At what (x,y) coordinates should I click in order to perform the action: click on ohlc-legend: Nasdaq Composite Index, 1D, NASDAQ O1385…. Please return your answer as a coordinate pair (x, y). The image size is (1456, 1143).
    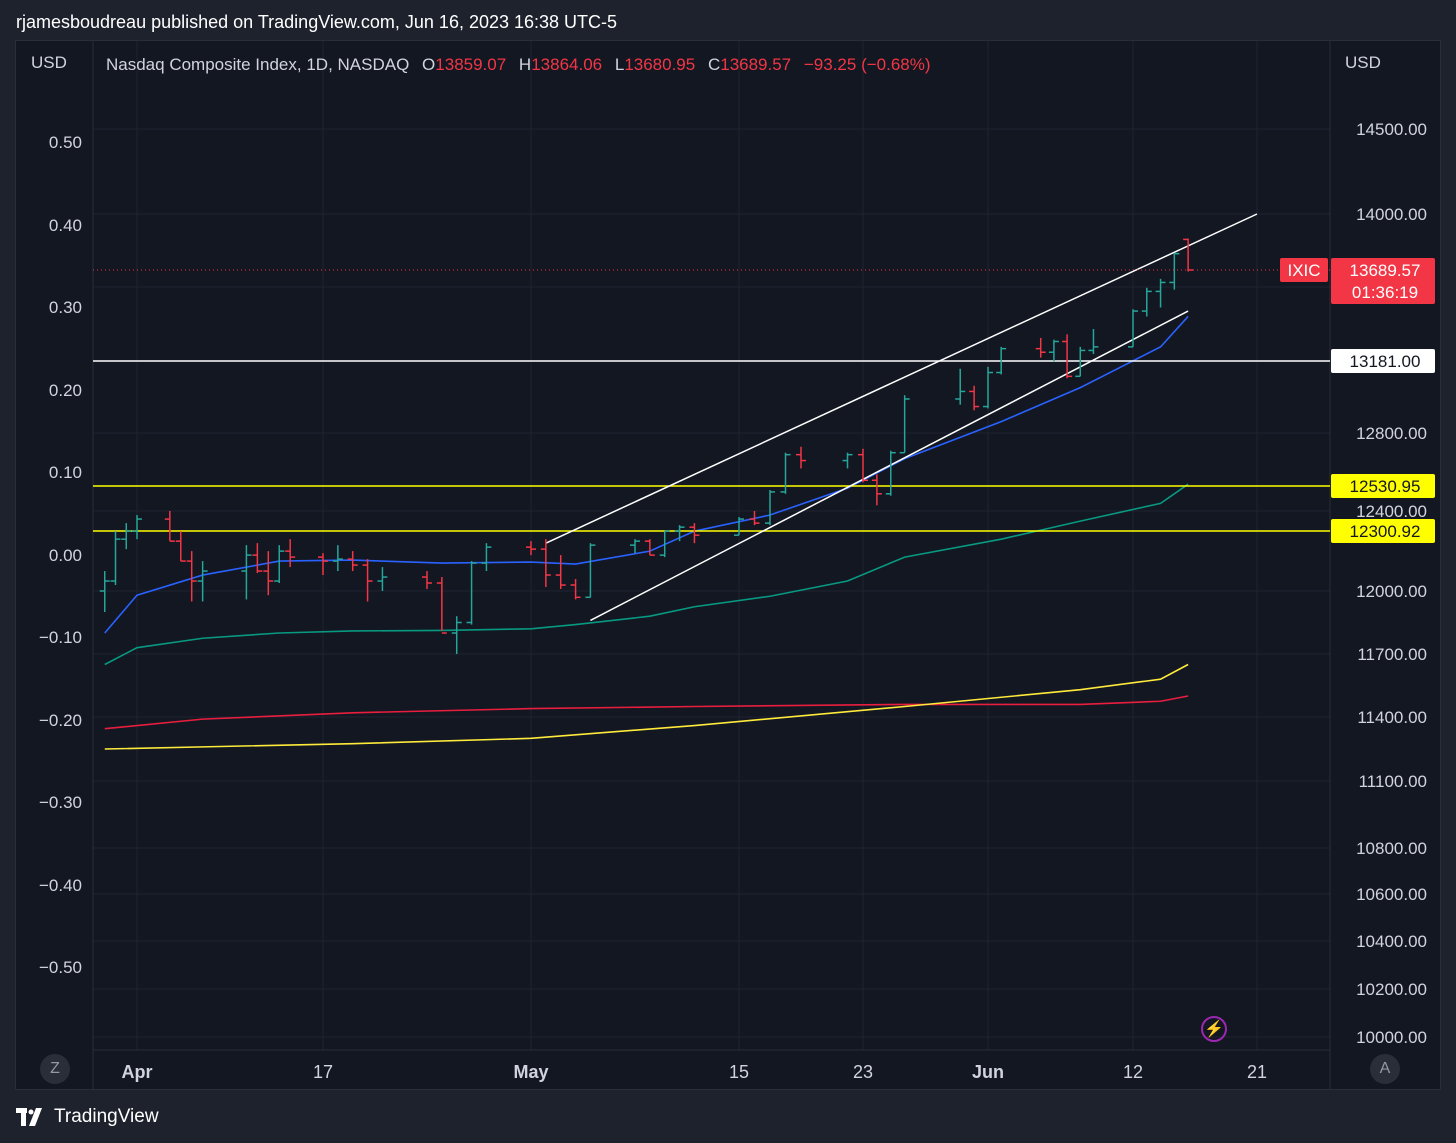
    Looking at the image, I should click on (518, 65).